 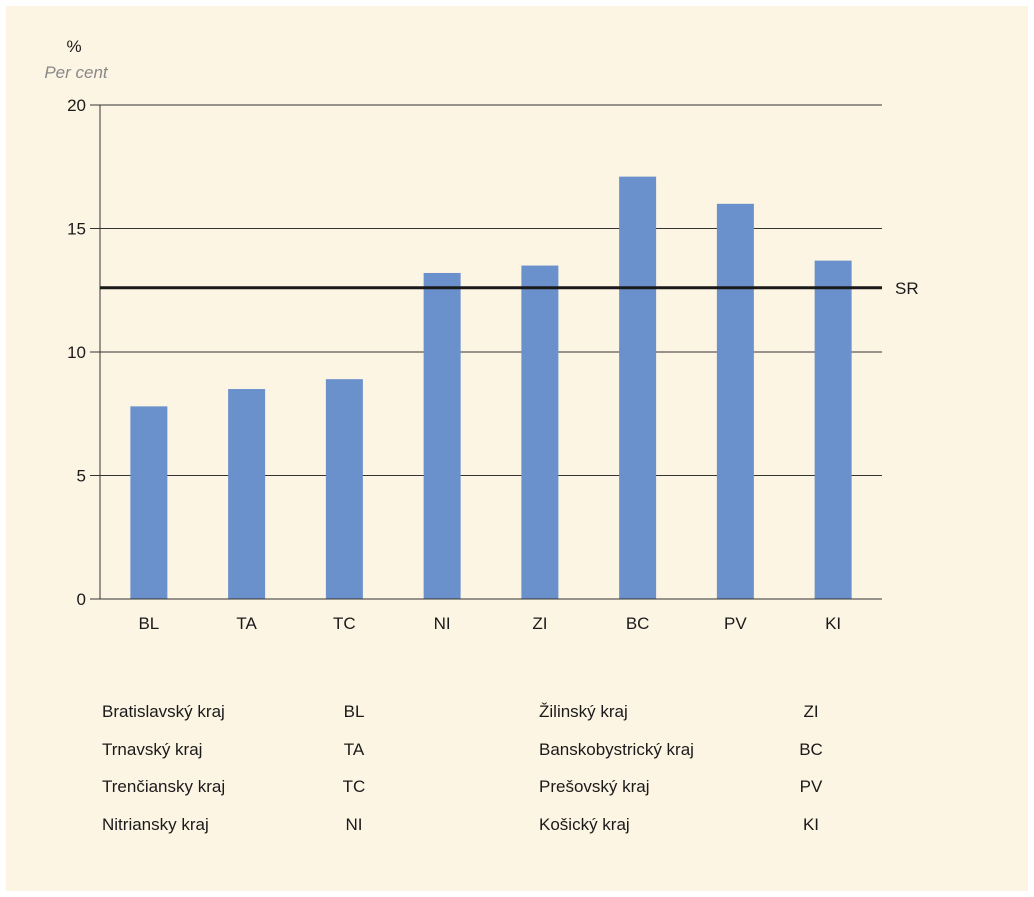 I want to click on legend-region-code: NI, so click(x=354, y=824).